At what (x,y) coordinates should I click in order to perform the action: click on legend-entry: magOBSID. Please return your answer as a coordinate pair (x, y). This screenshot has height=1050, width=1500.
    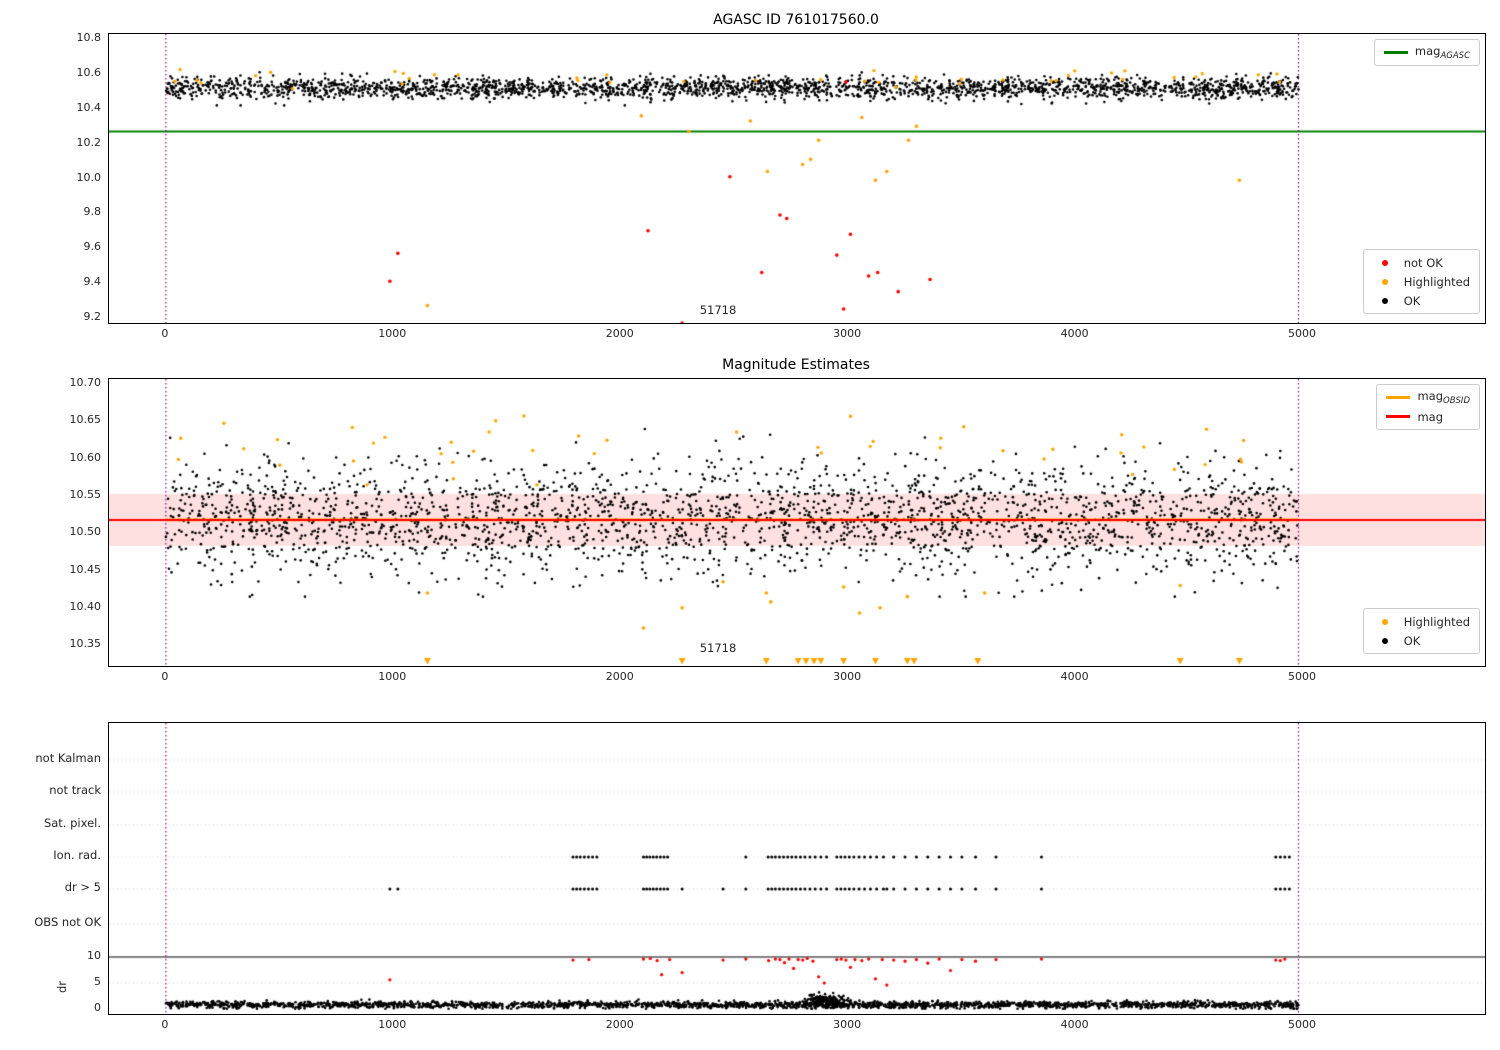
    Looking at the image, I should click on (1428, 397).